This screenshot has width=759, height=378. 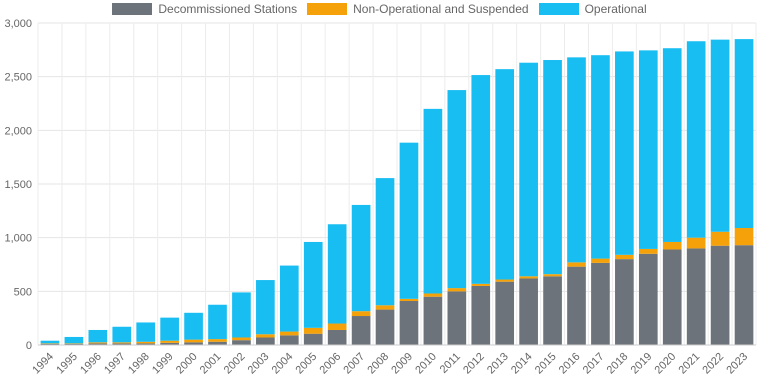 What do you see at coordinates (283, 364) in the screenshot?
I see `x-tick-label: 2004` at bounding box center [283, 364].